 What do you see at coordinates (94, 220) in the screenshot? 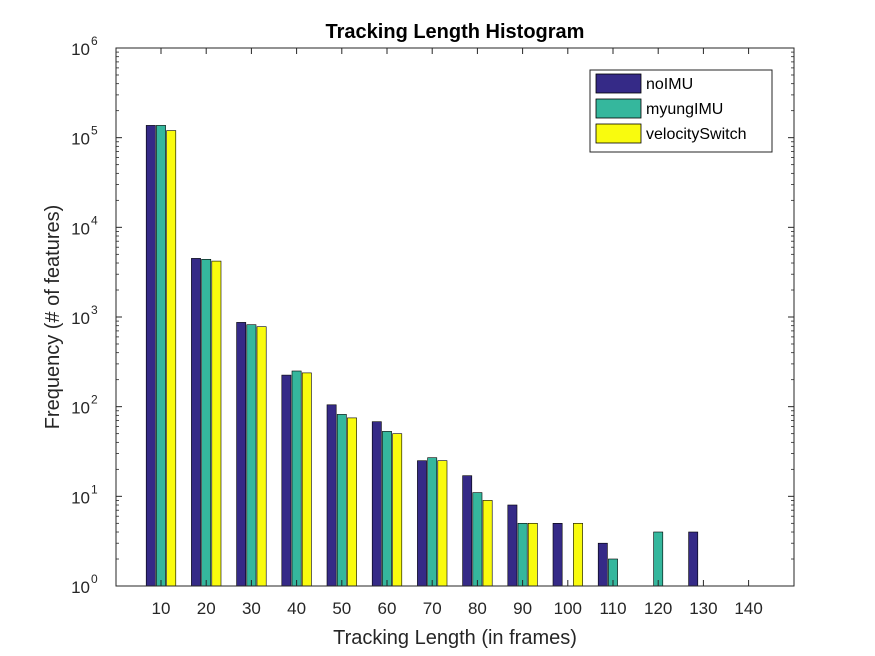
I see `y-tick-exponent: 4` at bounding box center [94, 220].